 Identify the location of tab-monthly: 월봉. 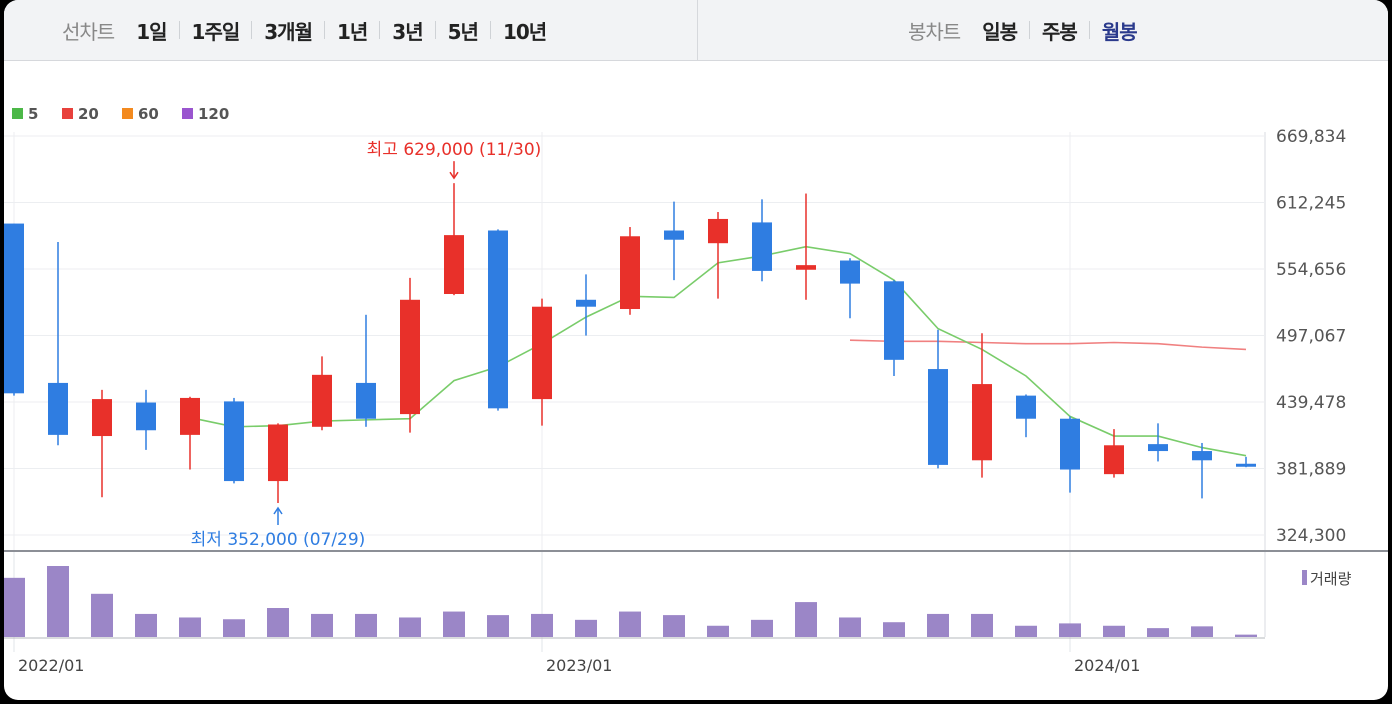
(1119, 31).